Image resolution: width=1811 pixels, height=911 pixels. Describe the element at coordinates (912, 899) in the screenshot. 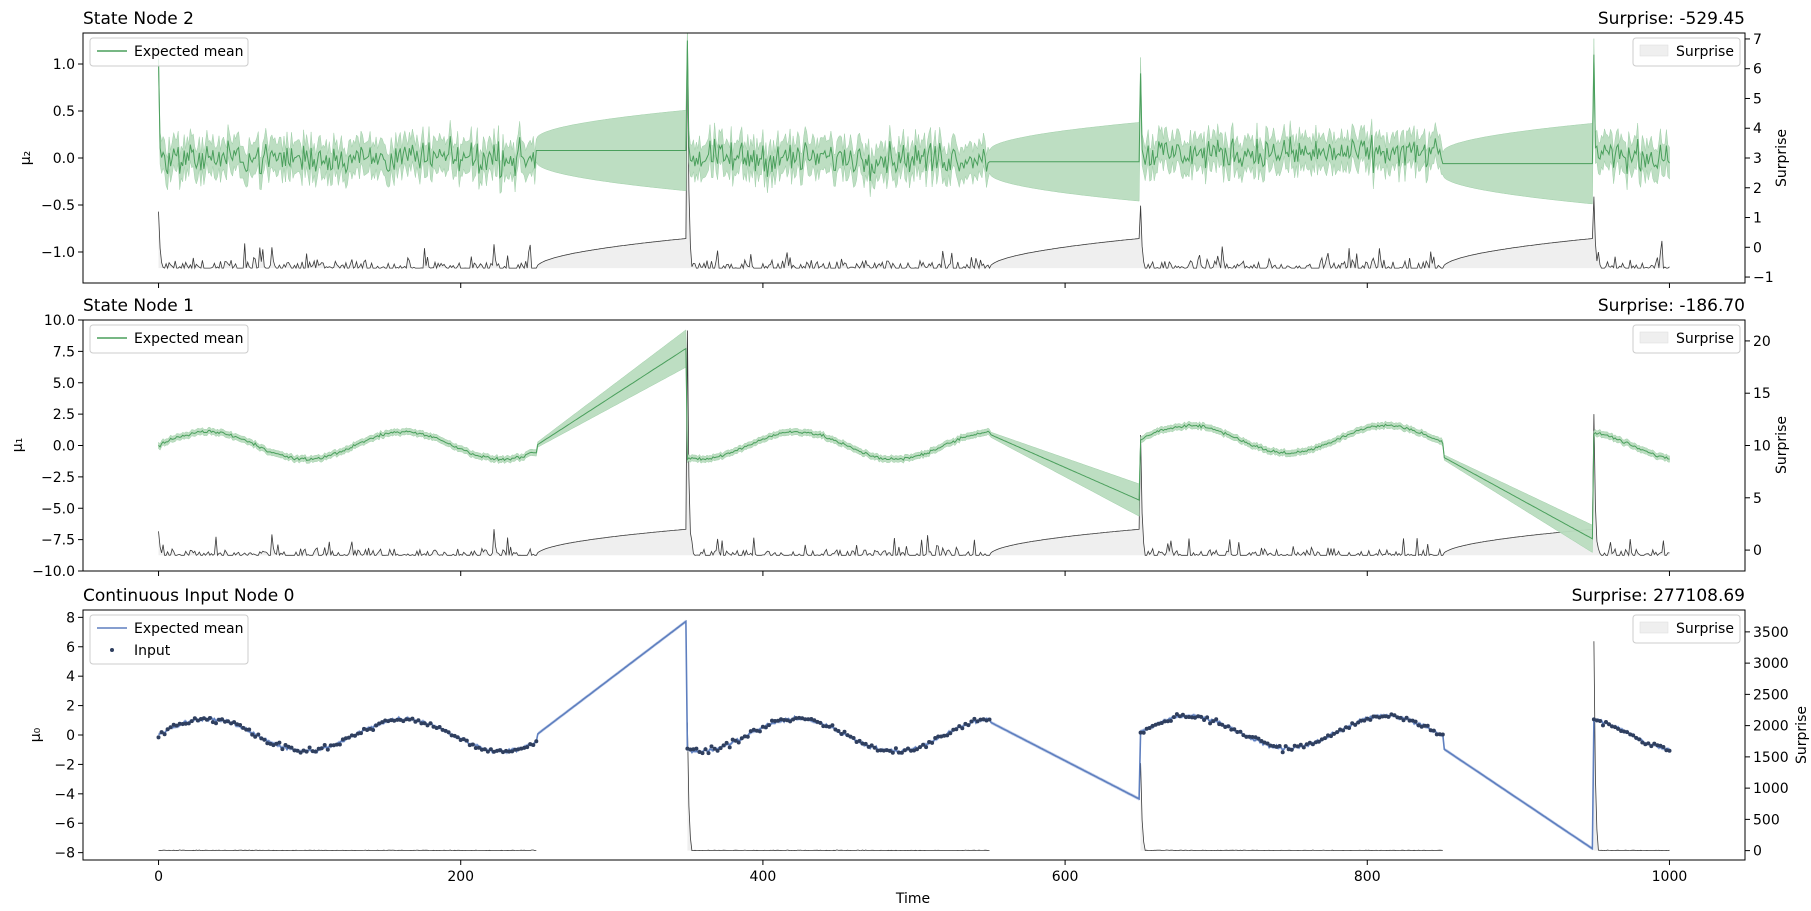

I see `x-axis-label: Time` at that location.